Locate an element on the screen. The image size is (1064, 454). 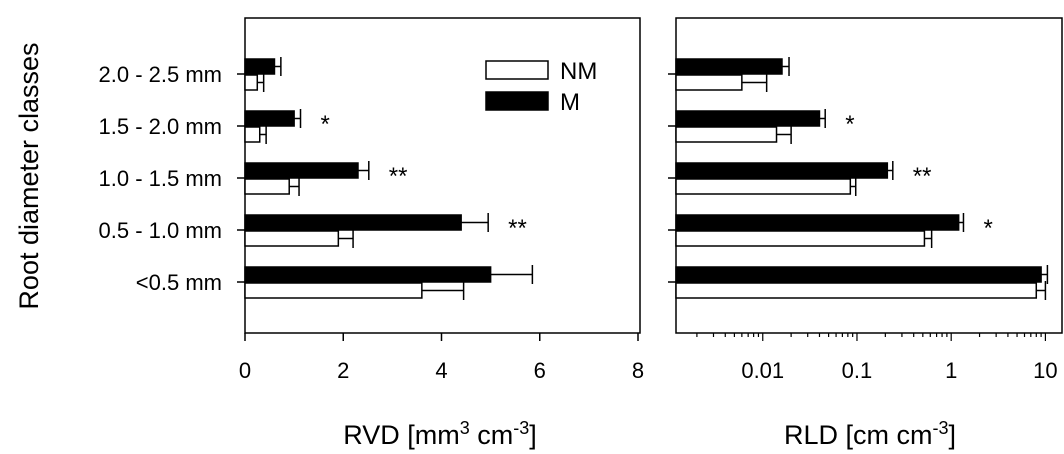
y-category-label: 1.5 - 2.0 mm is located at coordinates (160, 126).